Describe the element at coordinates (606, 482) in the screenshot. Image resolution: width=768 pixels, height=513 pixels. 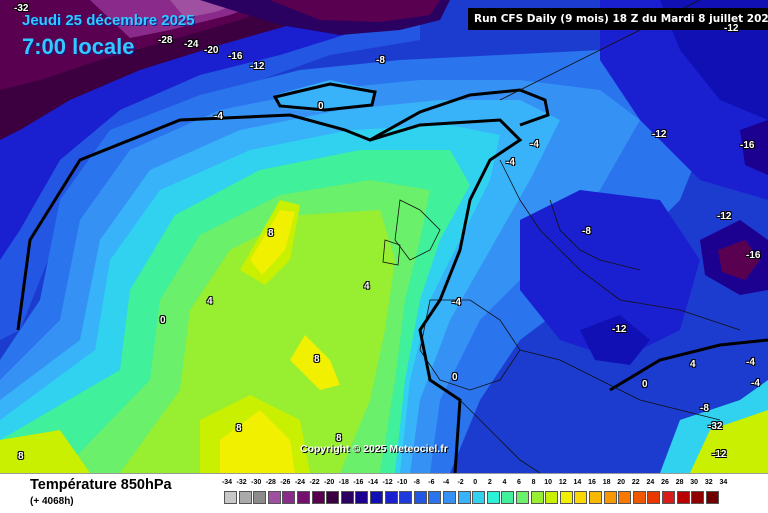
I see `scale-value: 18` at that location.